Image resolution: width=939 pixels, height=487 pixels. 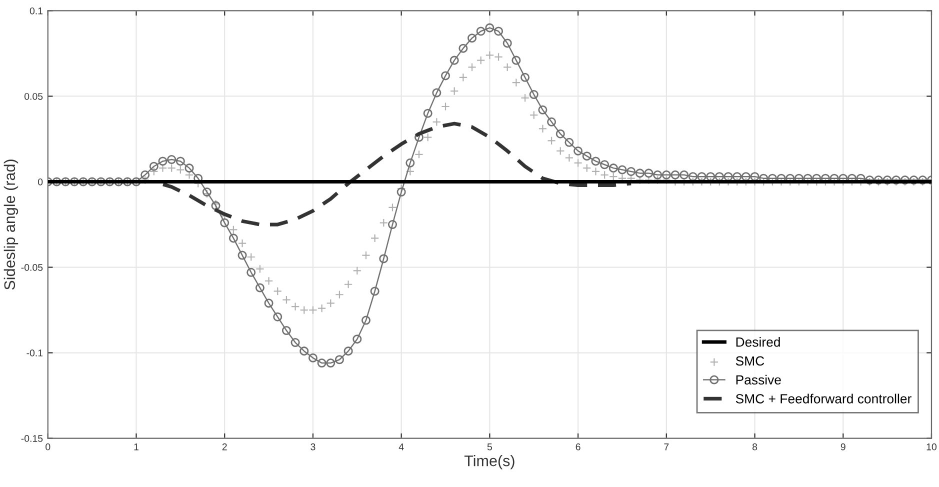 What do you see at coordinates (224, 446) in the screenshot?
I see `x-tick-label: 2` at bounding box center [224, 446].